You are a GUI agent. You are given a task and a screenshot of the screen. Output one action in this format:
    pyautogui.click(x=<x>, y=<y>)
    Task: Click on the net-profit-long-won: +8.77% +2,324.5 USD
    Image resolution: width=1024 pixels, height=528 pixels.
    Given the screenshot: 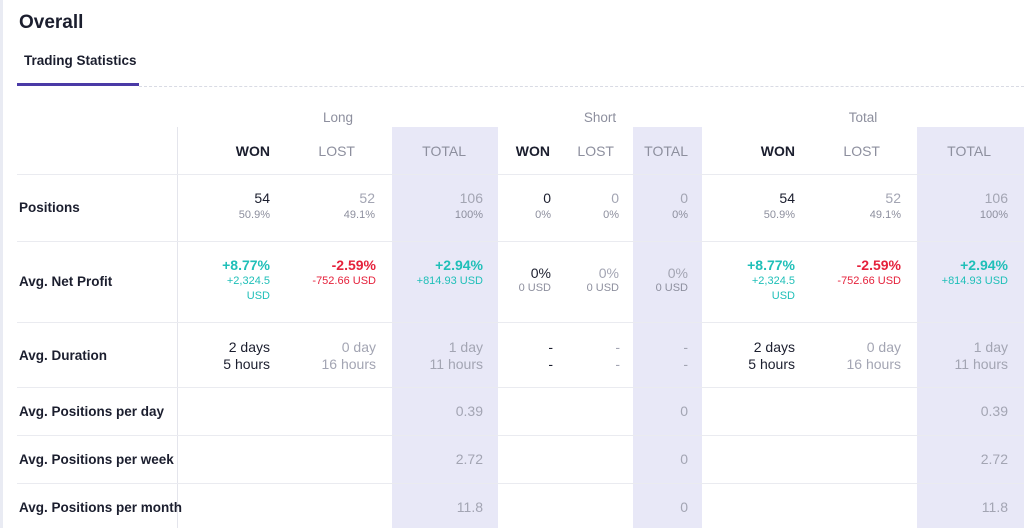 What is the action you would take?
    pyautogui.click(x=220, y=280)
    